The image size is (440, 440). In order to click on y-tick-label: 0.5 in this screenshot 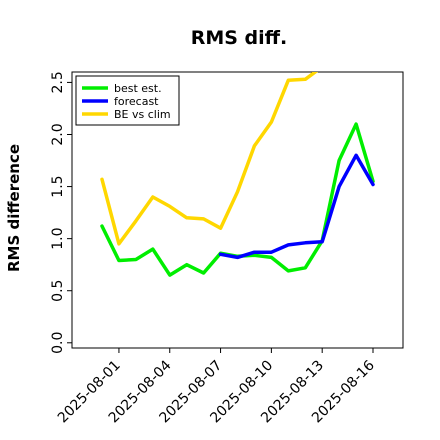, I will do `click(58, 291)`.